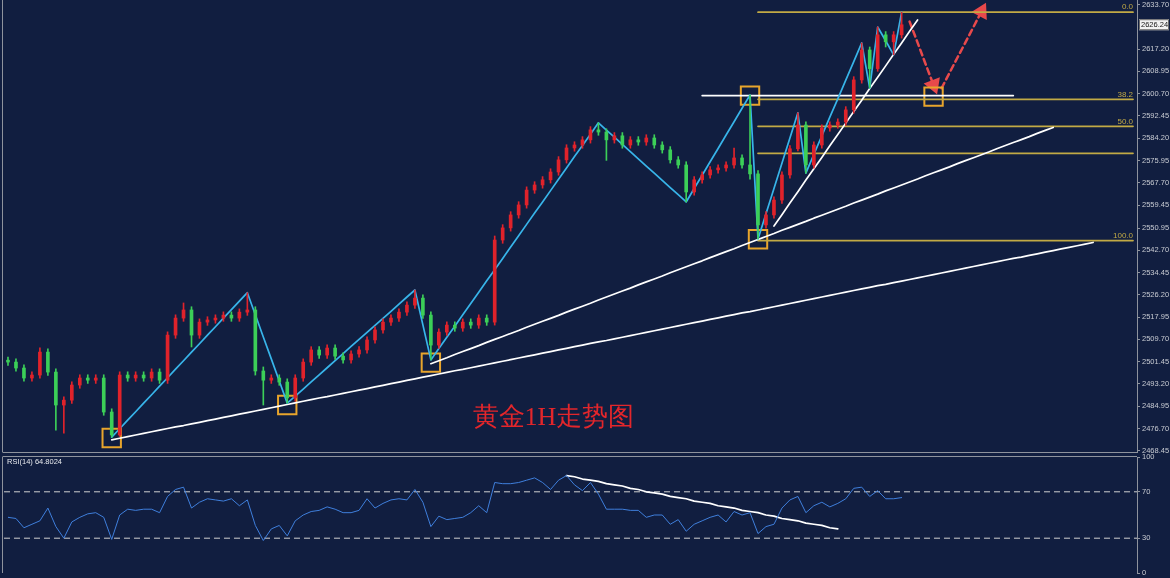  What do you see at coordinates (553, 416) in the screenshot?
I see `text: 黄金1H走势图` at bounding box center [553, 416].